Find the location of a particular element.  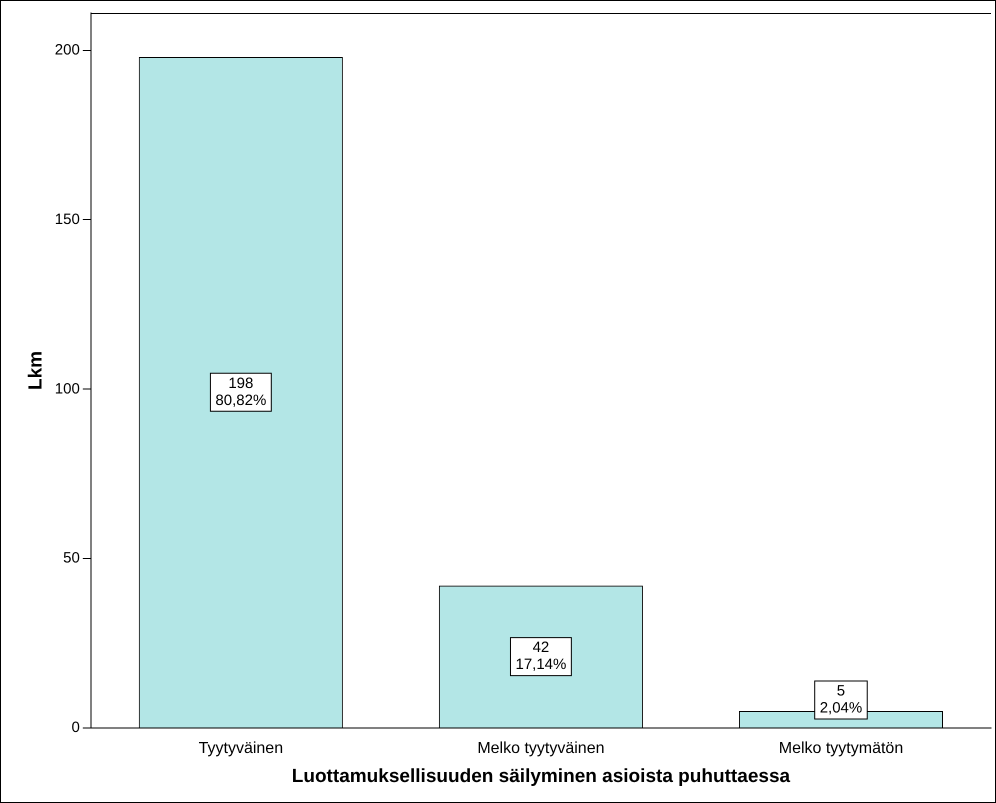

data-label: 5 2,04% is located at coordinates (841, 699).